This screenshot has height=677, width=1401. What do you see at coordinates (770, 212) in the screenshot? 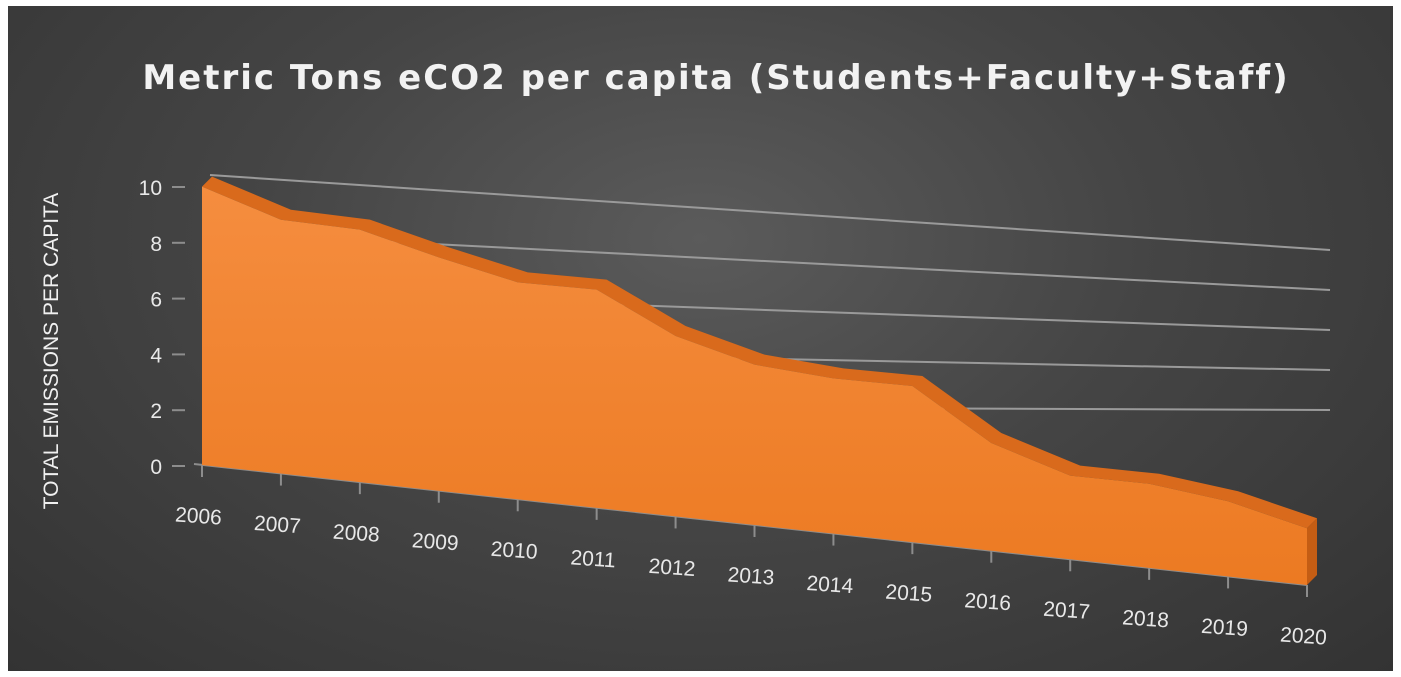
I see `gridline` at bounding box center [770, 212].